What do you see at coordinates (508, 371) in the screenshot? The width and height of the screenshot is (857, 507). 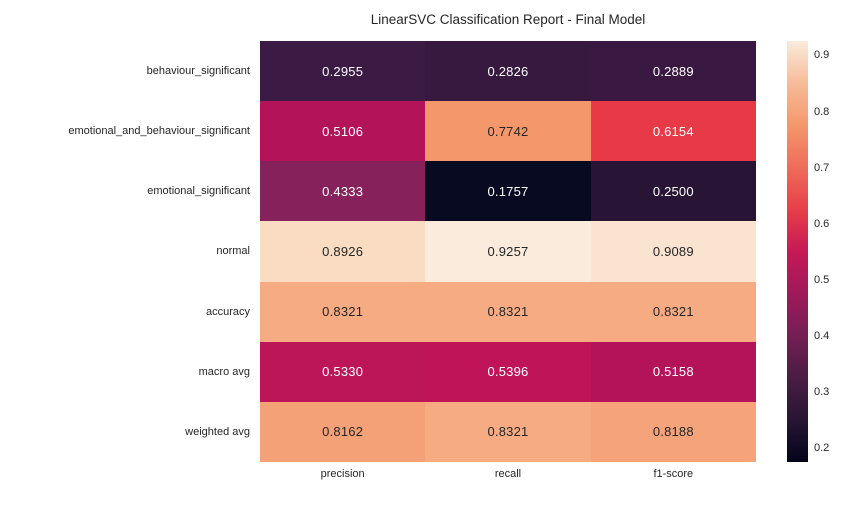 I see `heatmap-cell: 0.5396` at bounding box center [508, 371].